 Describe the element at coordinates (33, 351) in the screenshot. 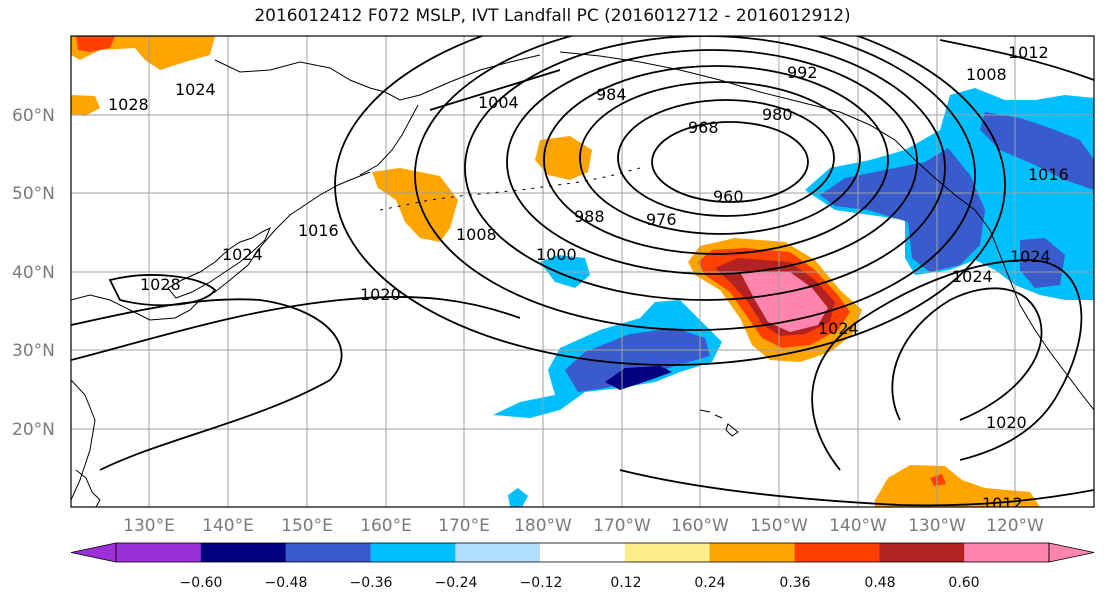

I see `lat-label: 30°N` at that location.